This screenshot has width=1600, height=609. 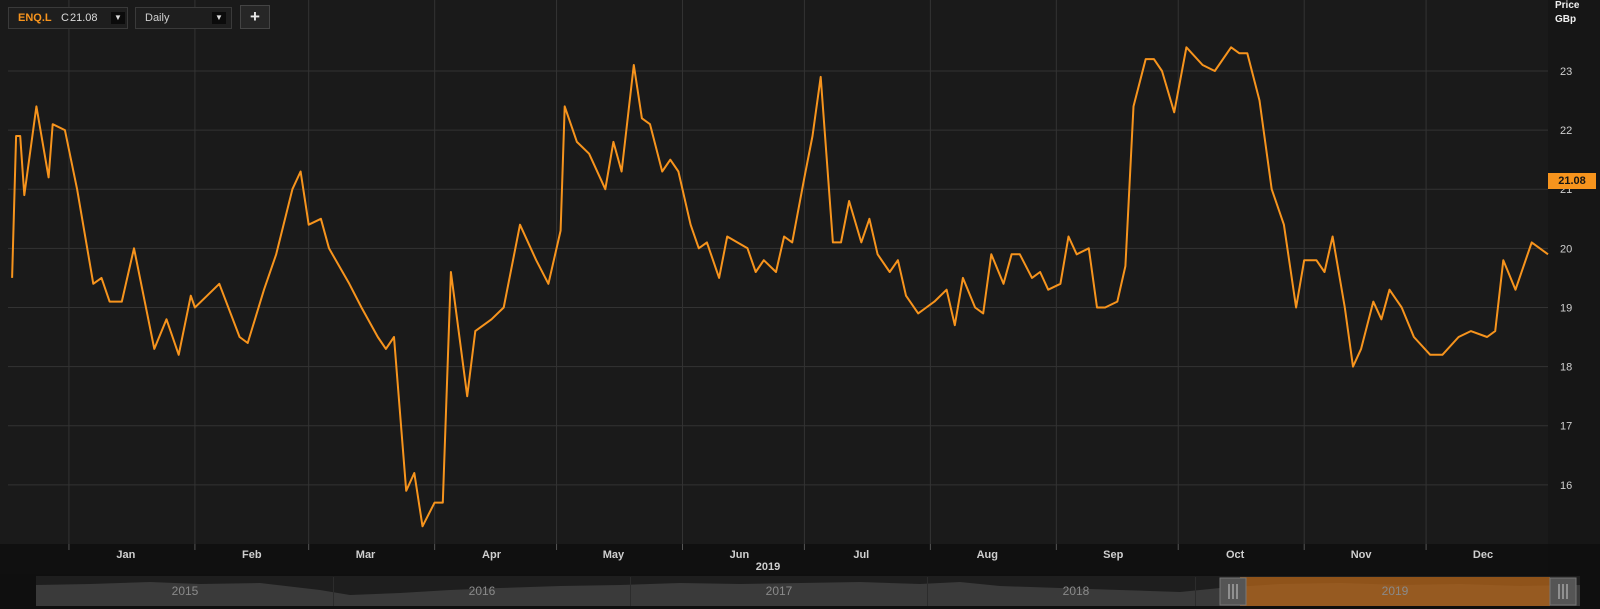 I want to click on x-axis-ticks: Jan Feb Mar Apr May Jun Jul Aug Sep Oct Nov Dec, so click(x=780, y=552).